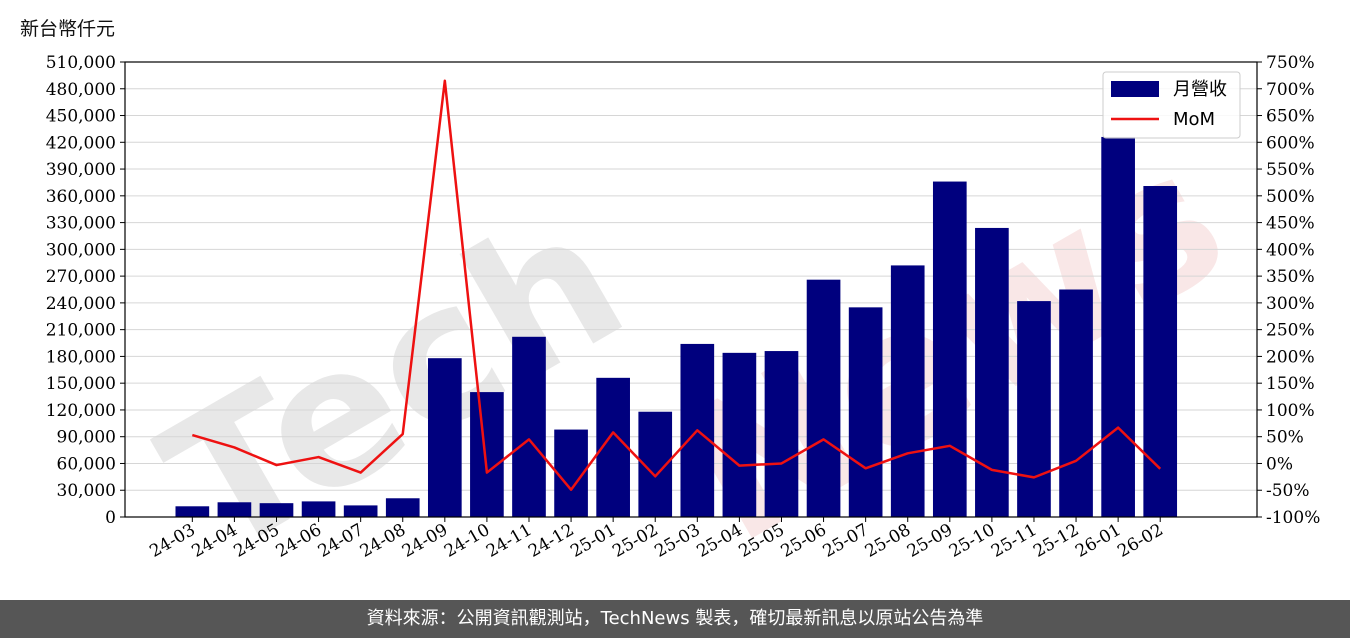  I want to click on y-left-tick-label: 360,000, so click(81, 197).